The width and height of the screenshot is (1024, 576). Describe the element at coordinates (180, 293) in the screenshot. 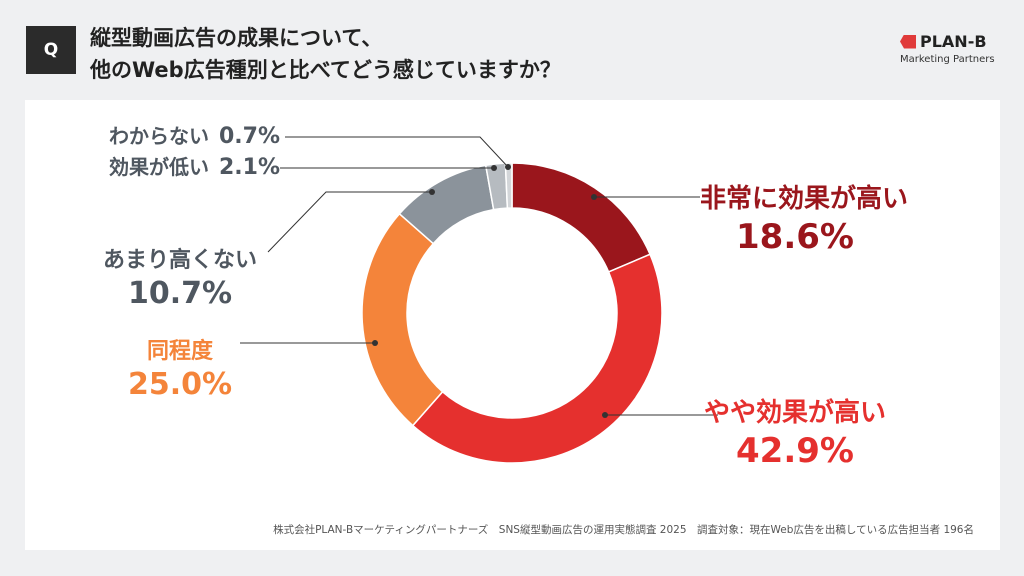

I see `value-label: 10.7%` at that location.